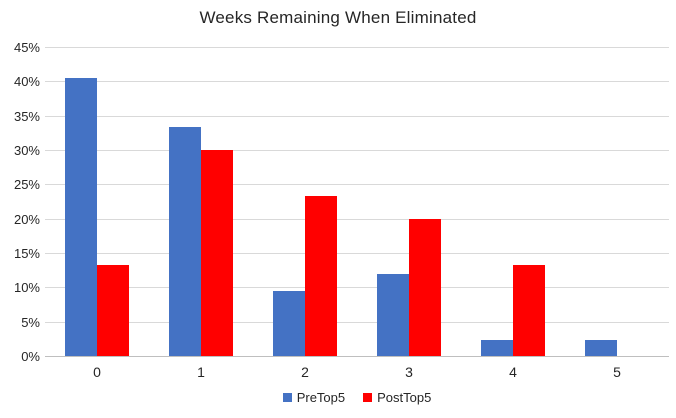  I want to click on y-tick-label: 0%, so click(30, 356).